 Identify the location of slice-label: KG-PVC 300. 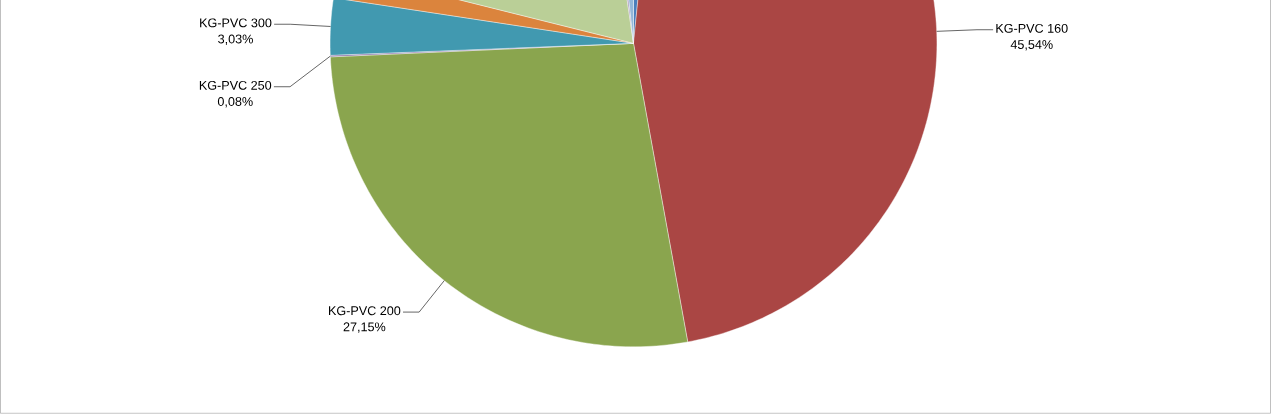
(236, 23).